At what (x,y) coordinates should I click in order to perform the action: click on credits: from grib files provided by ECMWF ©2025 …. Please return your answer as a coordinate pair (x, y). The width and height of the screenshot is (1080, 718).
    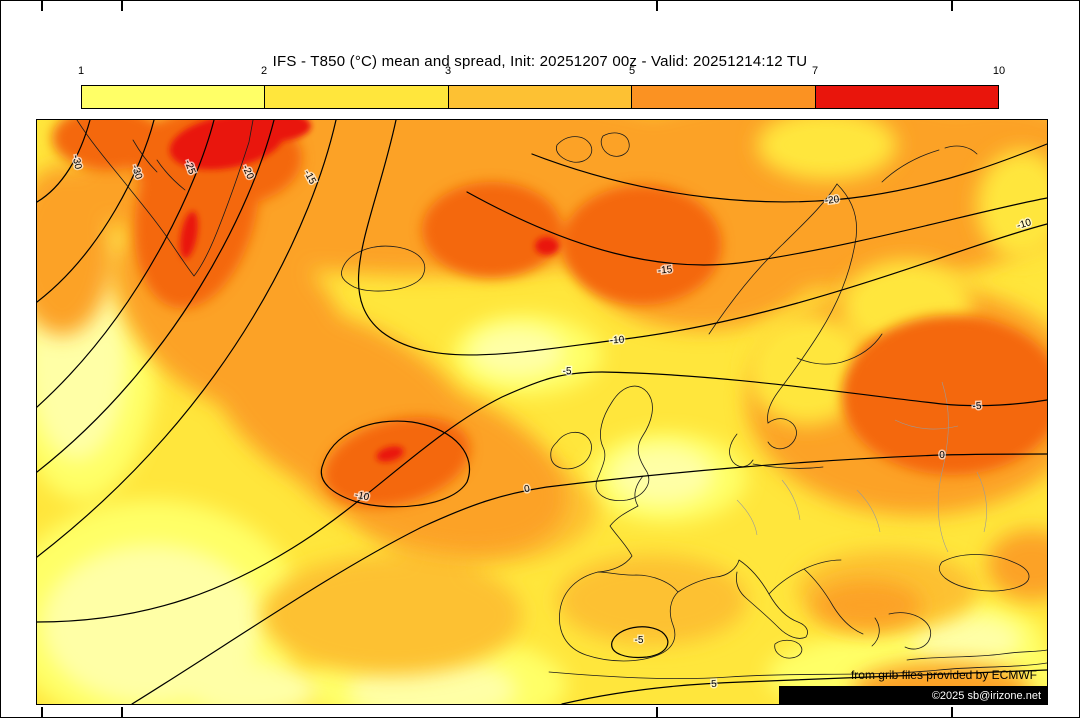
    Looking at the image, I should click on (913, 686).